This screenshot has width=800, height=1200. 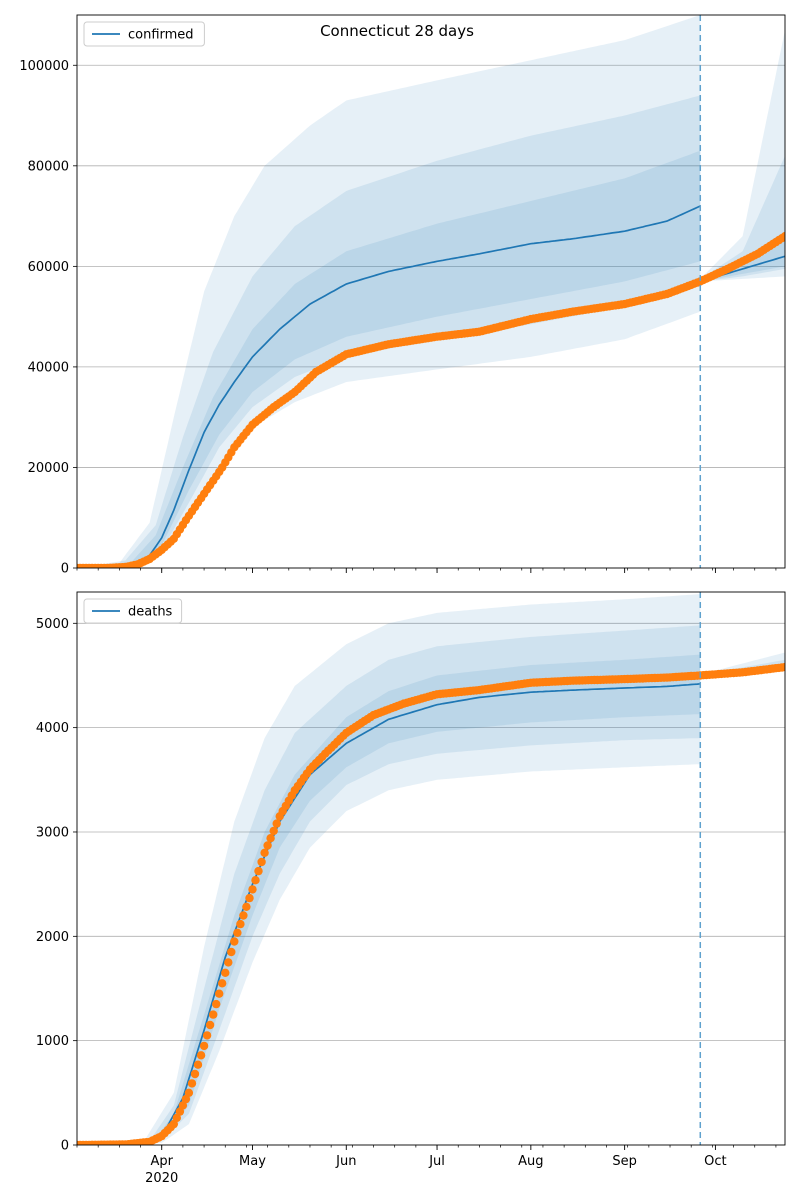 I want to click on y-tick-label: 20000, so click(x=48, y=468).